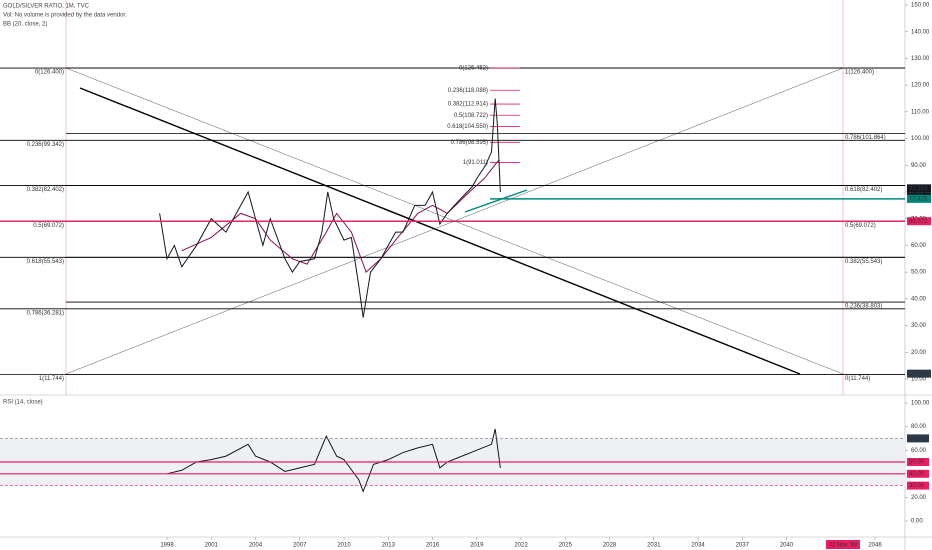 This screenshot has width=932, height=550. I want to click on y-tick-label: 10.00, so click(919, 380).